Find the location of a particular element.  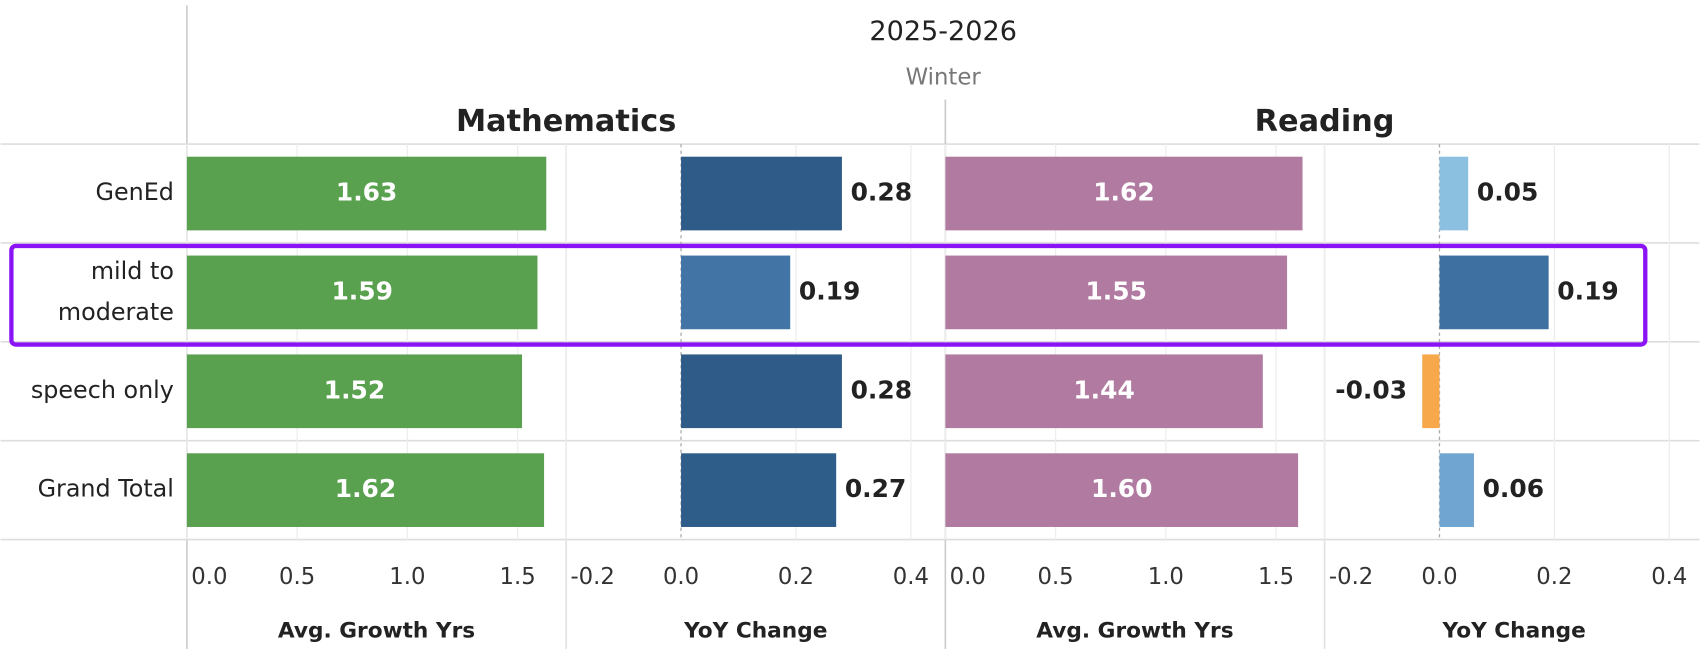

value-label: -0.03 is located at coordinates (1371, 389).